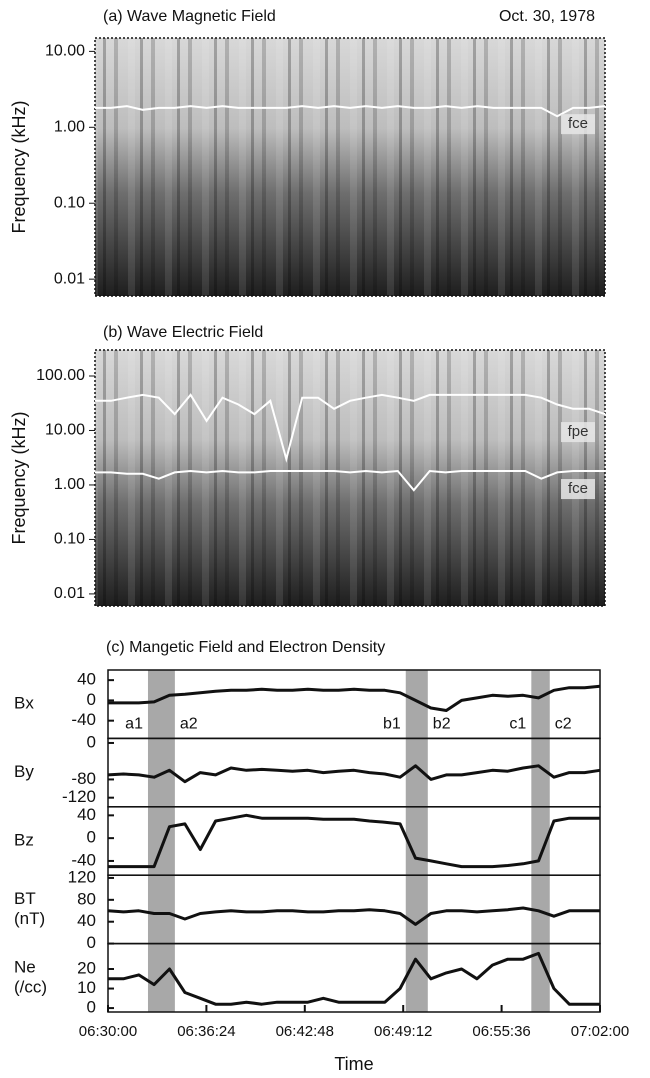 The height and width of the screenshot is (1078, 650). I want to click on x-axis-label: Time, so click(353, 1064).